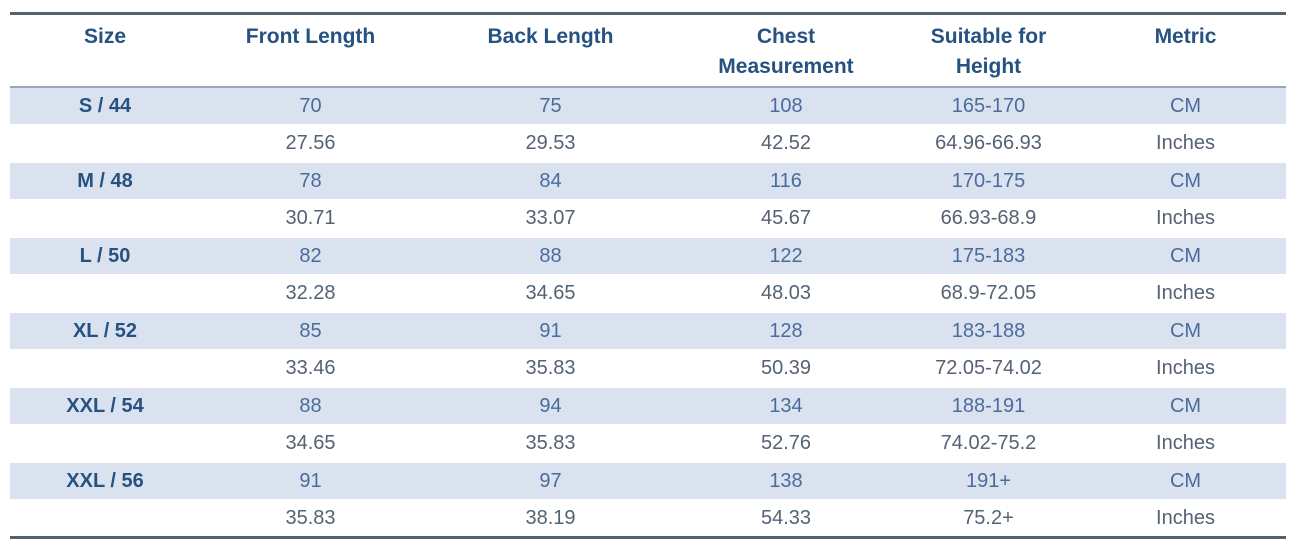 This screenshot has width=1296, height=539. I want to click on size-cell: XXL / 56, so click(105, 480).